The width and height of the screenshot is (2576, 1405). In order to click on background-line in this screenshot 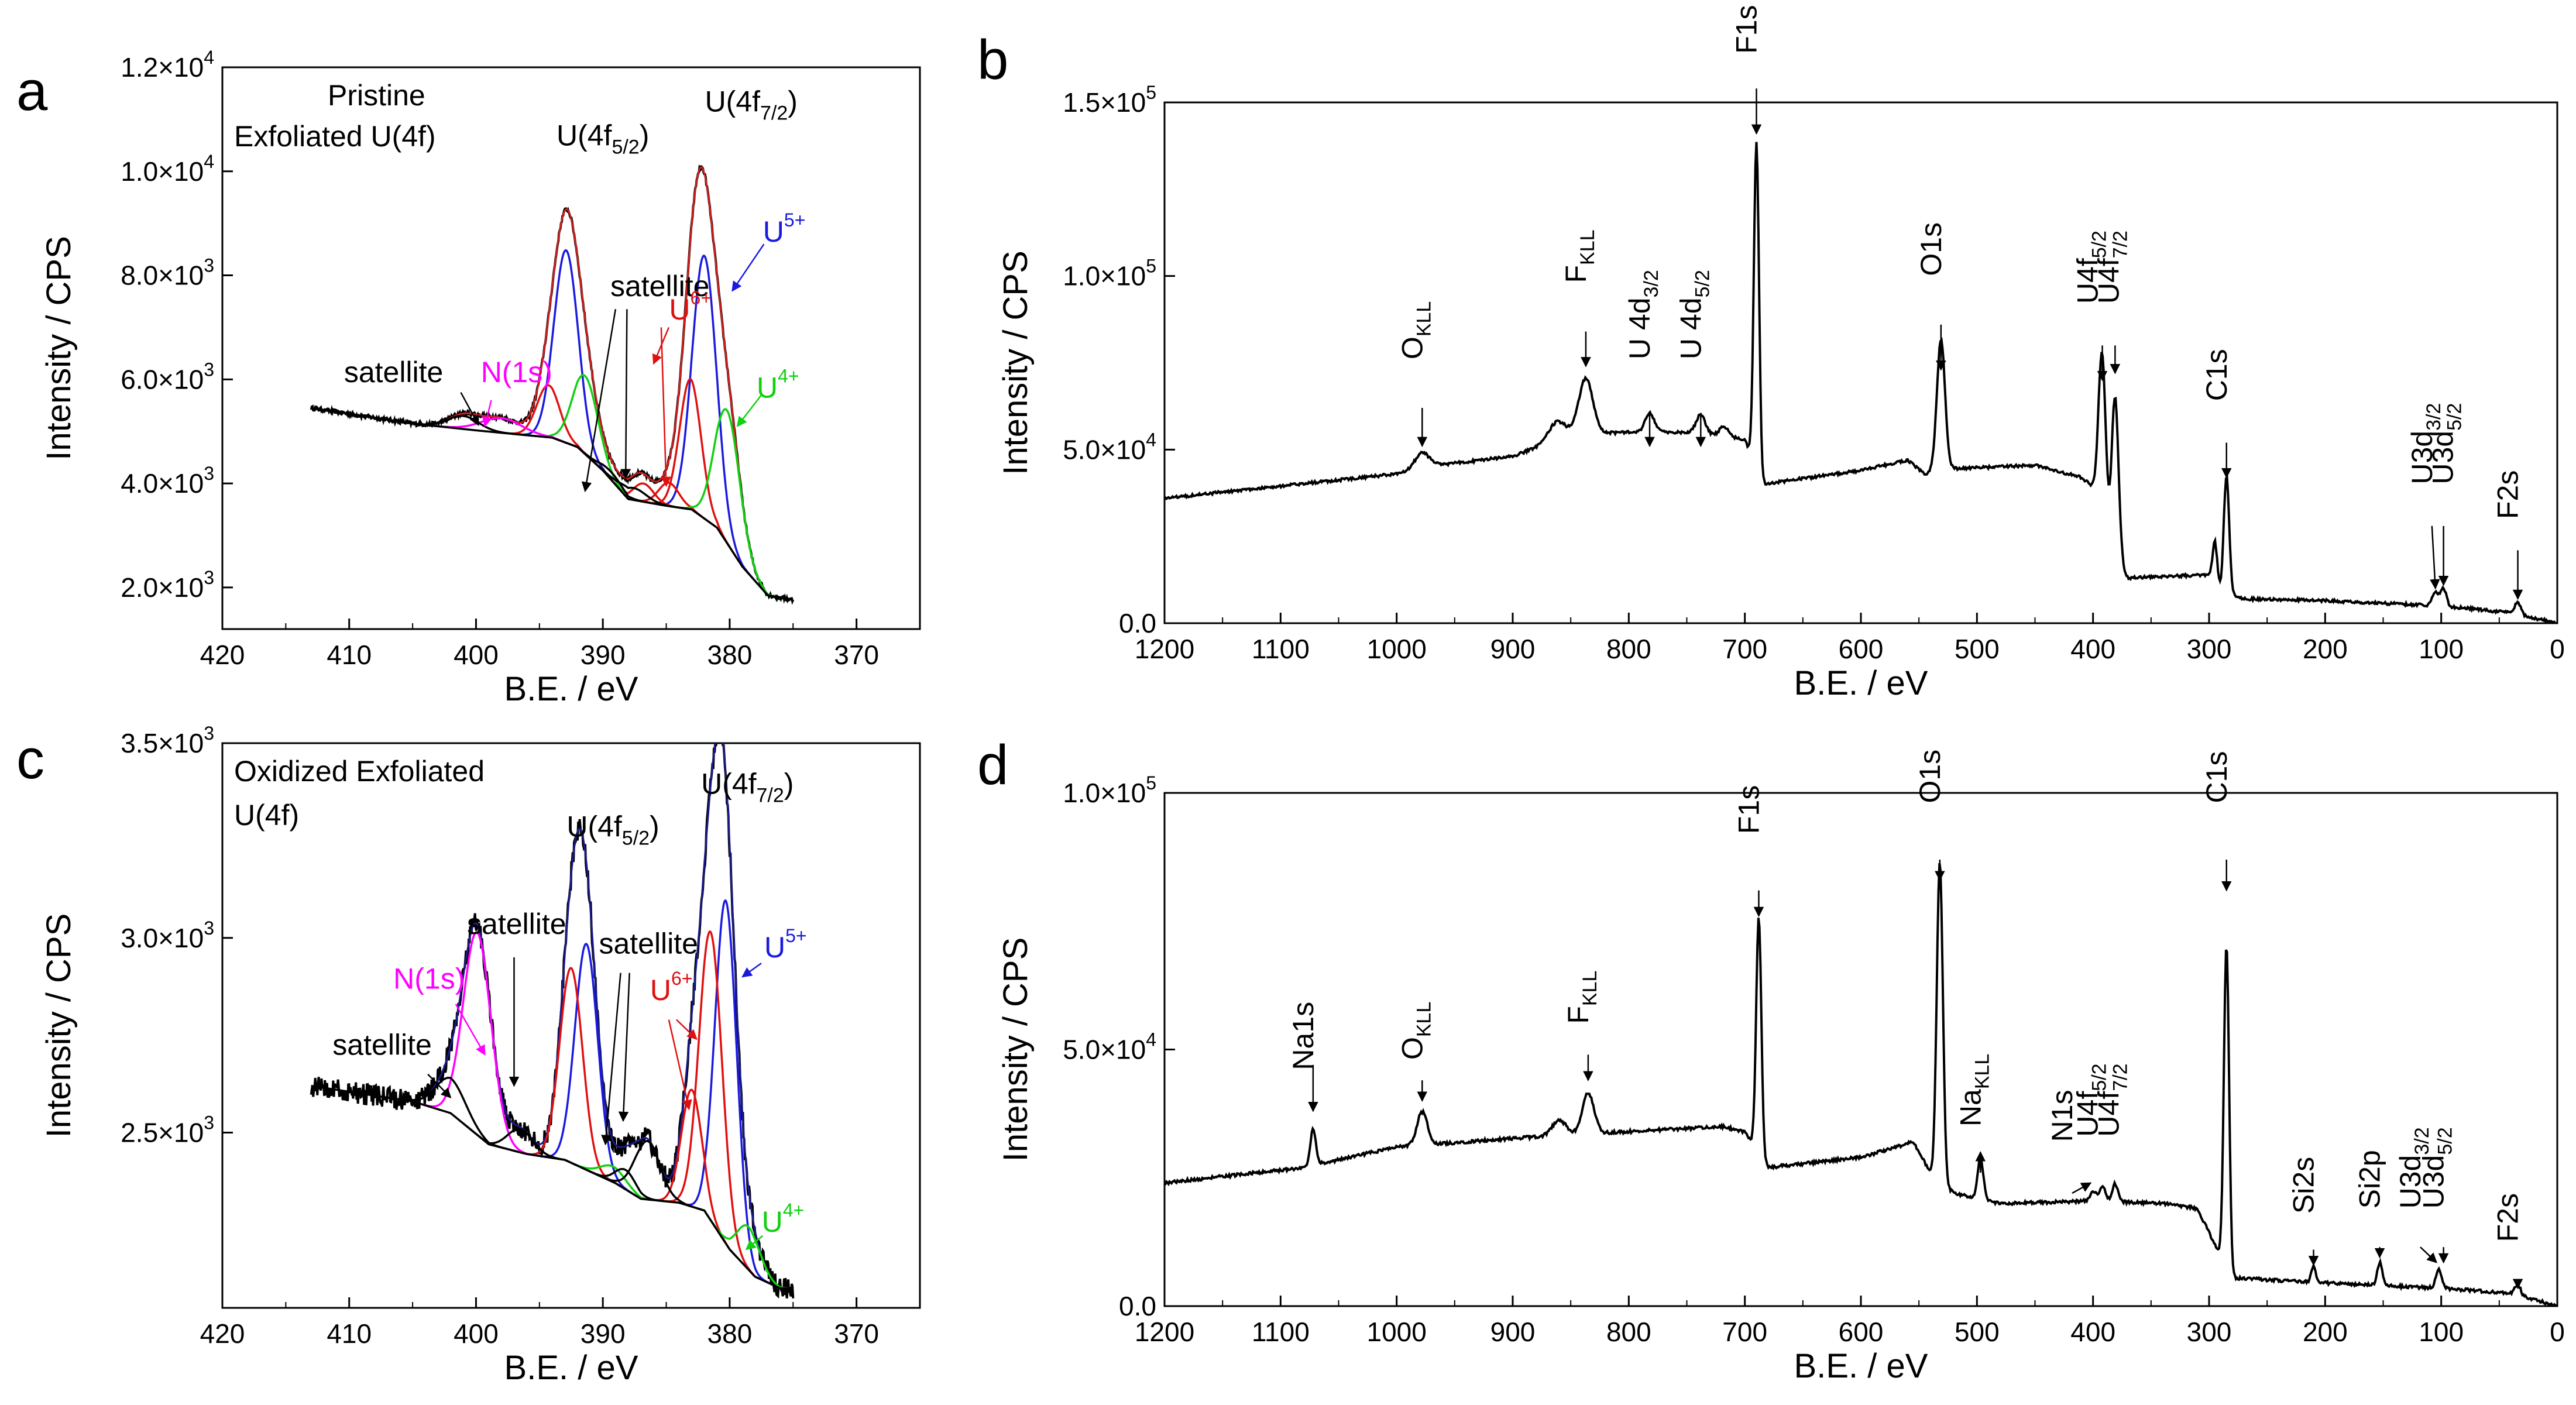, I will do `click(552, 1187)`.